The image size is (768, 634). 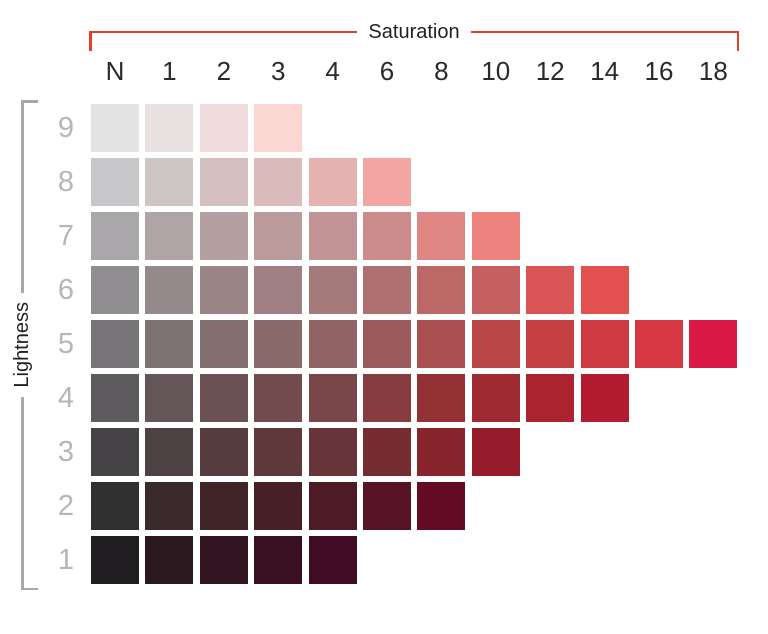 What do you see at coordinates (65, 344) in the screenshot?
I see `lightness-tick-label-5: 5` at bounding box center [65, 344].